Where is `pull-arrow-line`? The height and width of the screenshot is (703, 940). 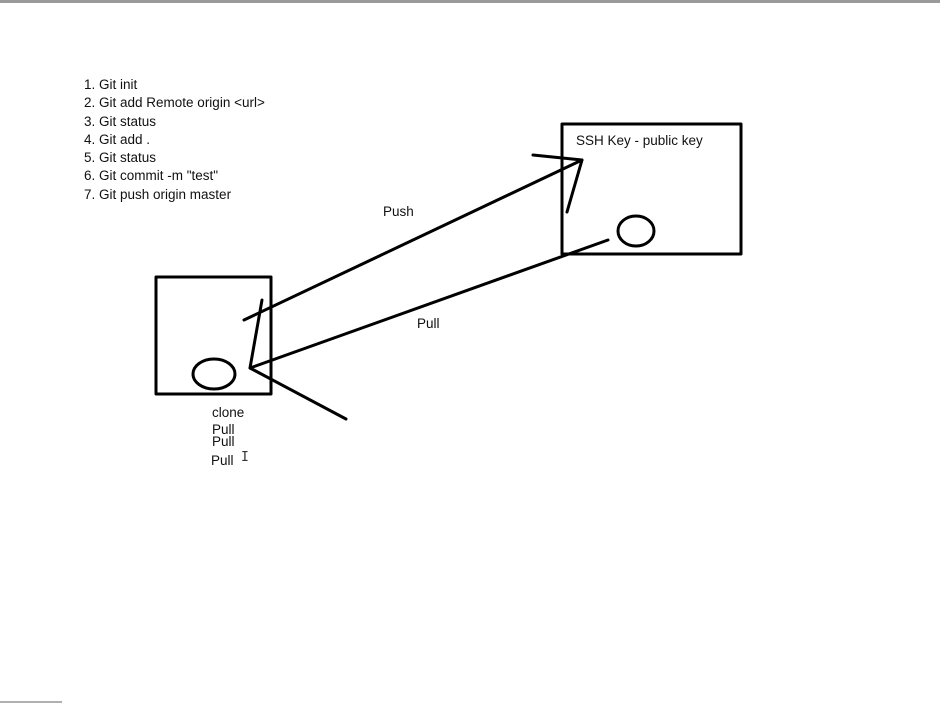 pull-arrow-line is located at coordinates (429, 304).